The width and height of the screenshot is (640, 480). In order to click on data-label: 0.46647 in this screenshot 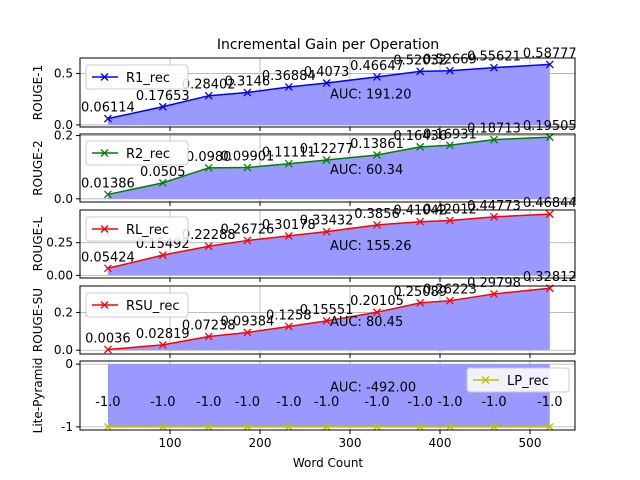, I will do `click(377, 66)`.